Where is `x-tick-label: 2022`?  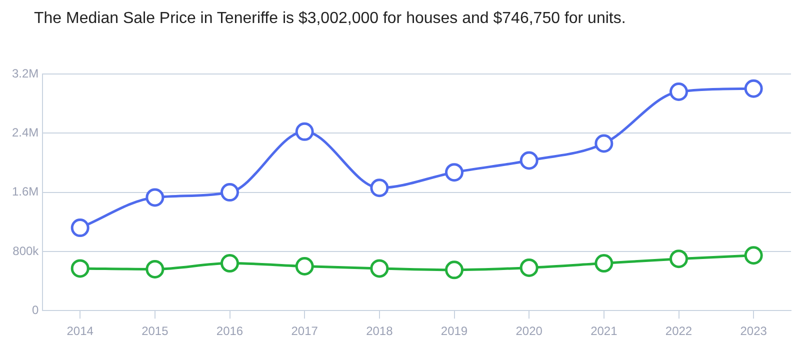
x-tick-label: 2022 is located at coordinates (678, 331).